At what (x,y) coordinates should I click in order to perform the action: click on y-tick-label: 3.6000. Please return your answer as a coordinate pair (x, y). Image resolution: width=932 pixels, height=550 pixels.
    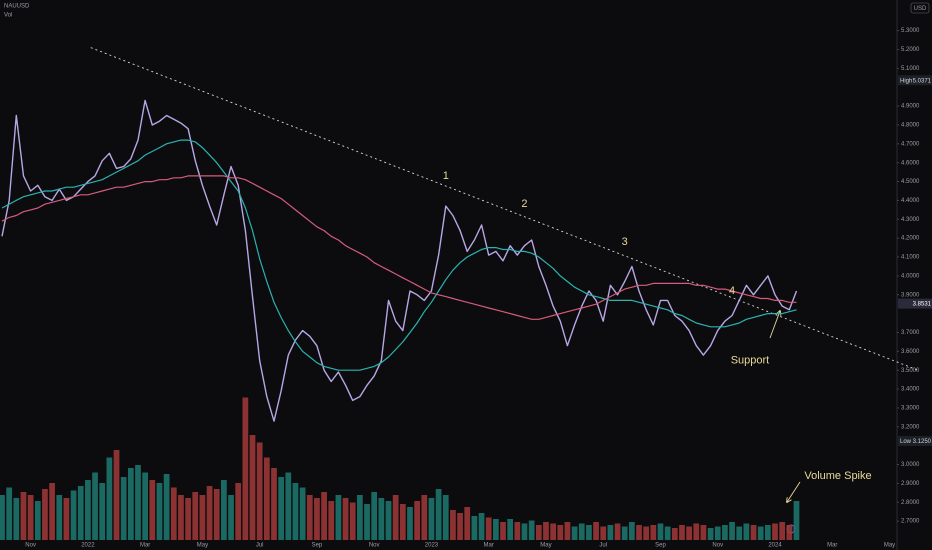
    Looking at the image, I should click on (910, 352).